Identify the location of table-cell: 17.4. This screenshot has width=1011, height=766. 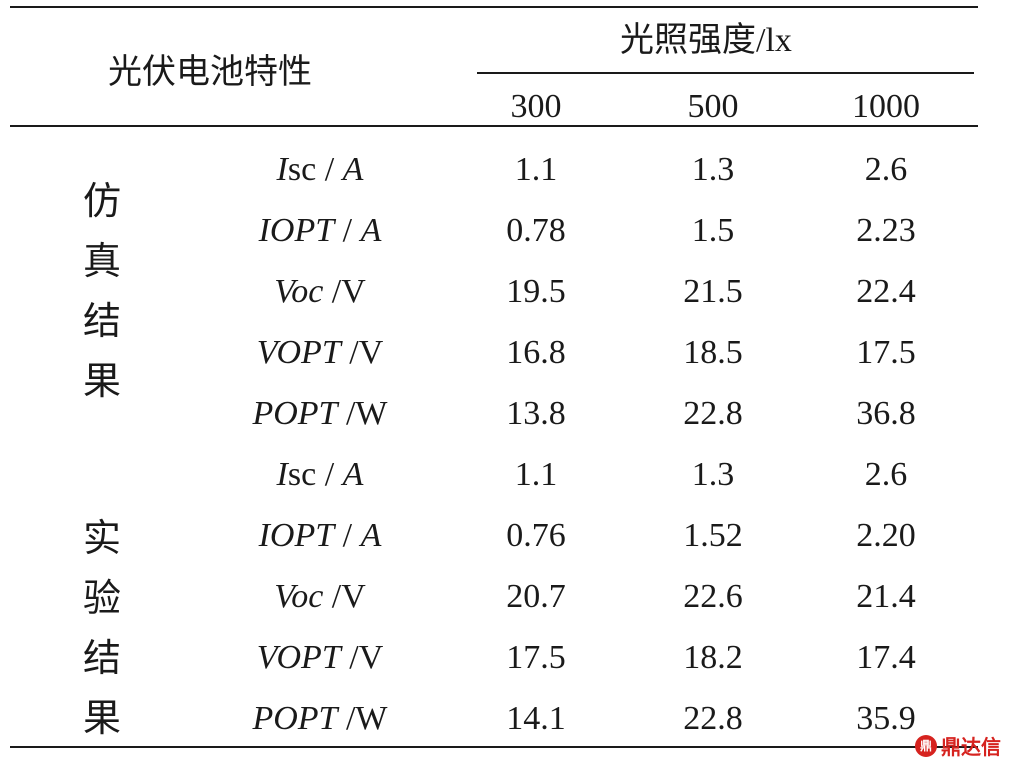
(886, 657).